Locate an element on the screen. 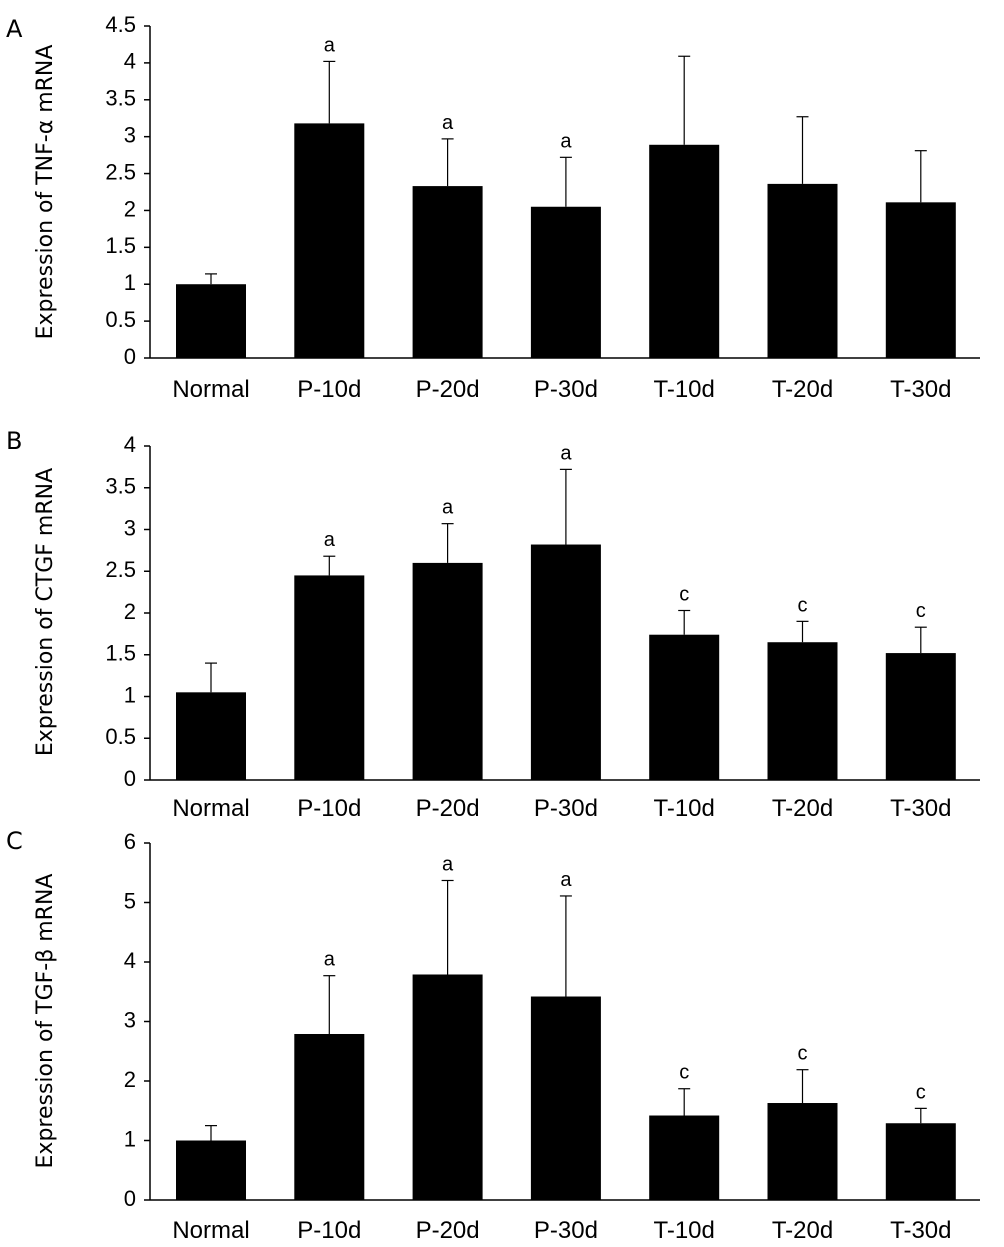 The width and height of the screenshot is (1004, 1247). panel-letter: A is located at coordinates (14, 29).